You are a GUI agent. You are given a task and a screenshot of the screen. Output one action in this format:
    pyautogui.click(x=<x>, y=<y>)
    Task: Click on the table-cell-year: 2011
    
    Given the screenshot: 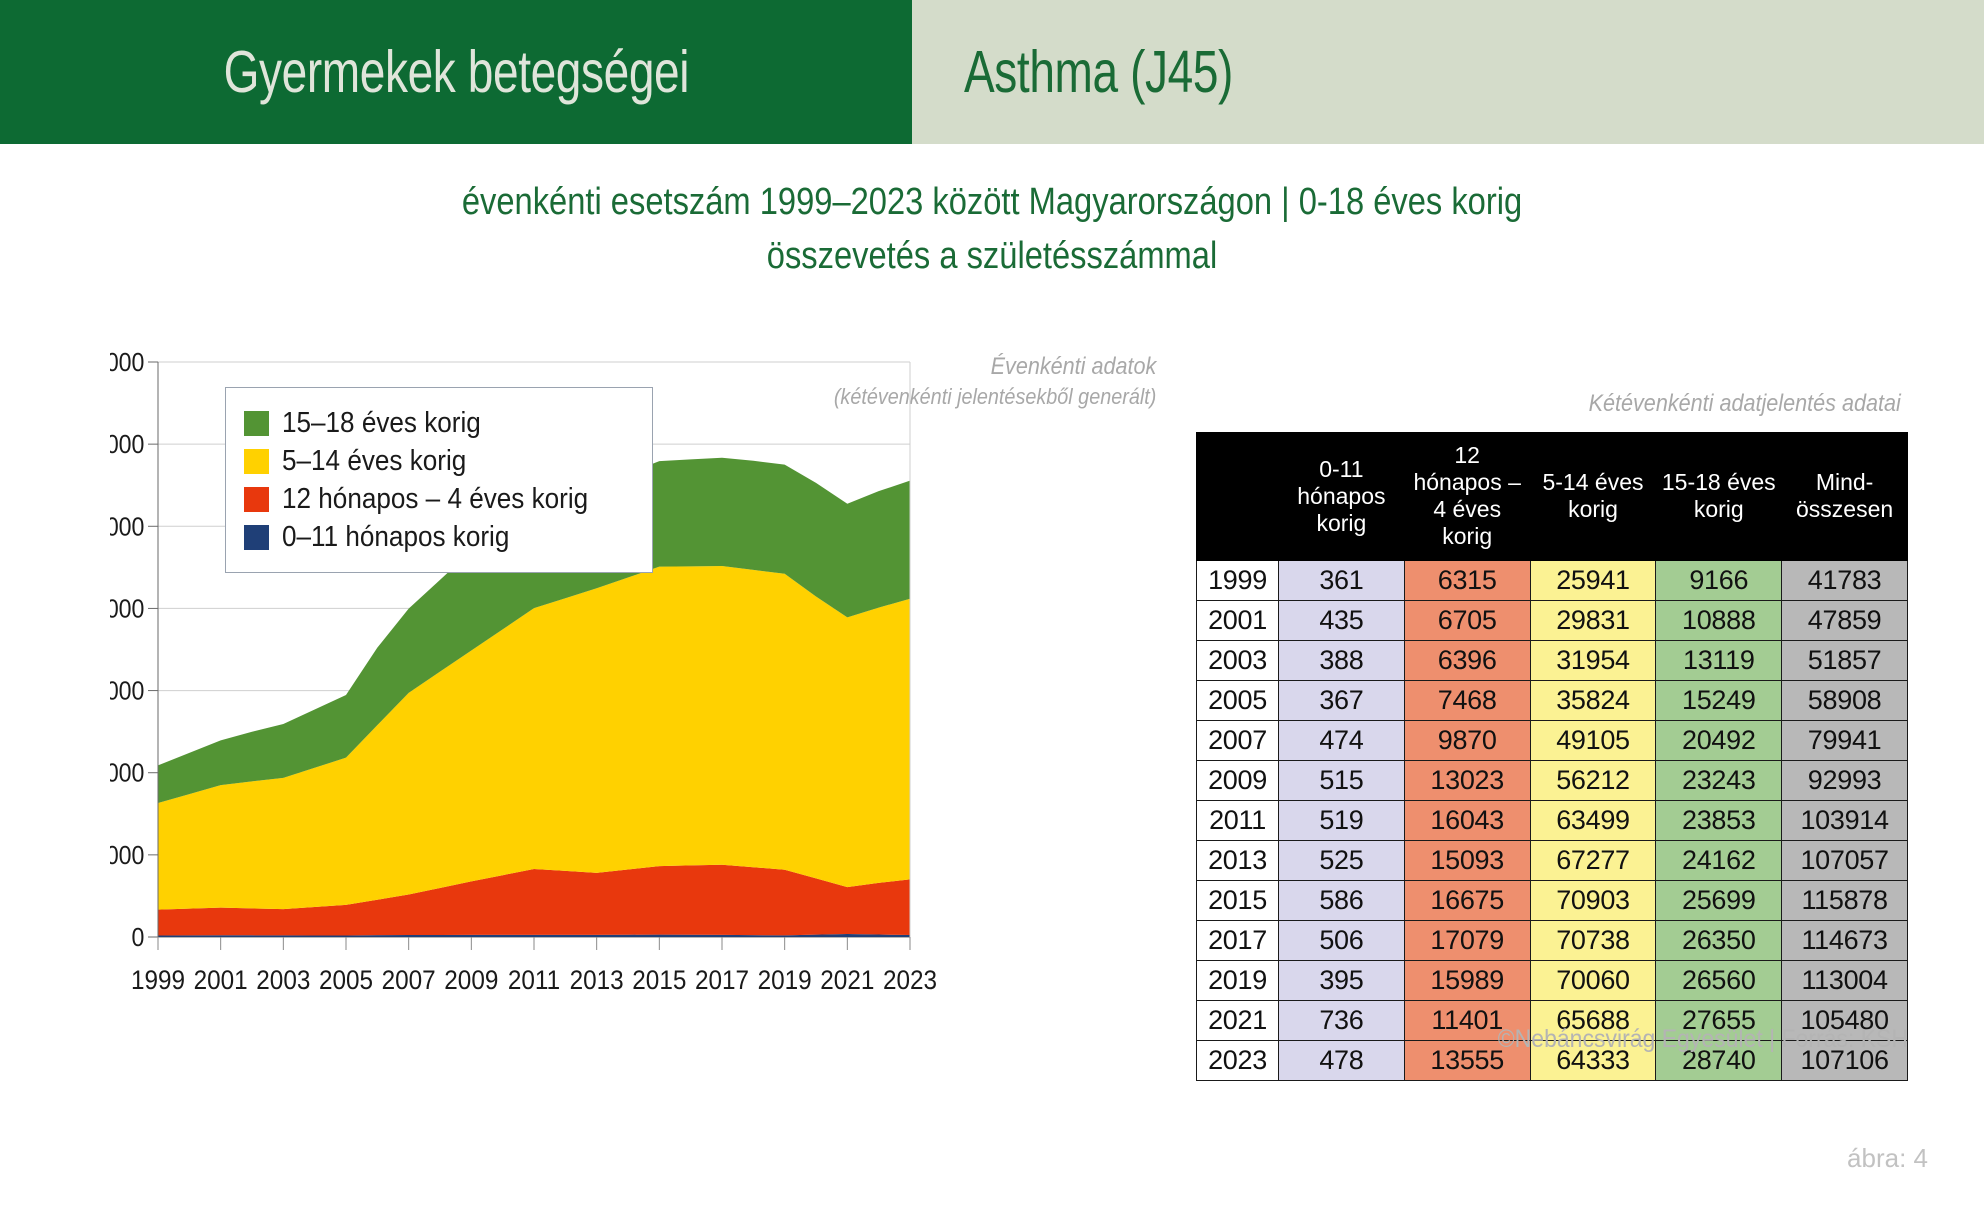 What is the action you would take?
    pyautogui.click(x=1237, y=820)
    